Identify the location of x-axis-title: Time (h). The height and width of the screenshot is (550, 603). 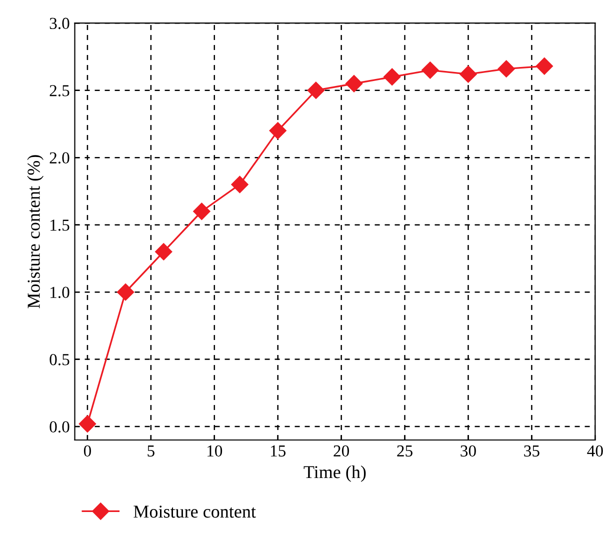
(335, 474).